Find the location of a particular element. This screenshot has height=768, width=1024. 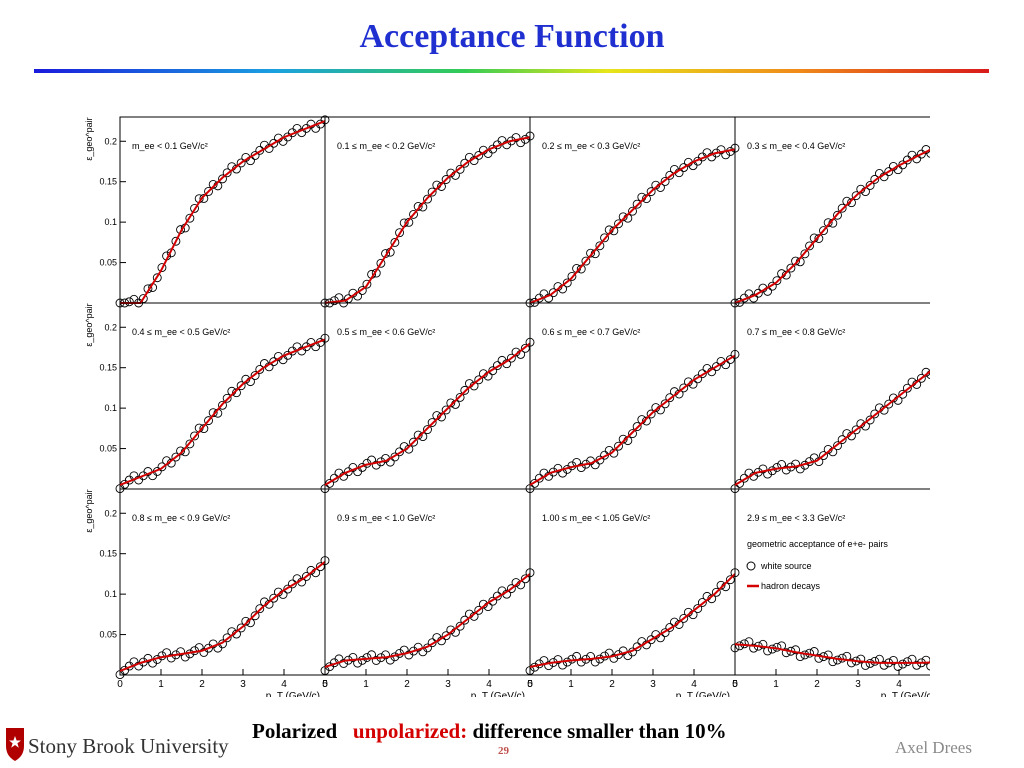

x-axis-label: p_T (GeV/c) is located at coordinates (905, 694).